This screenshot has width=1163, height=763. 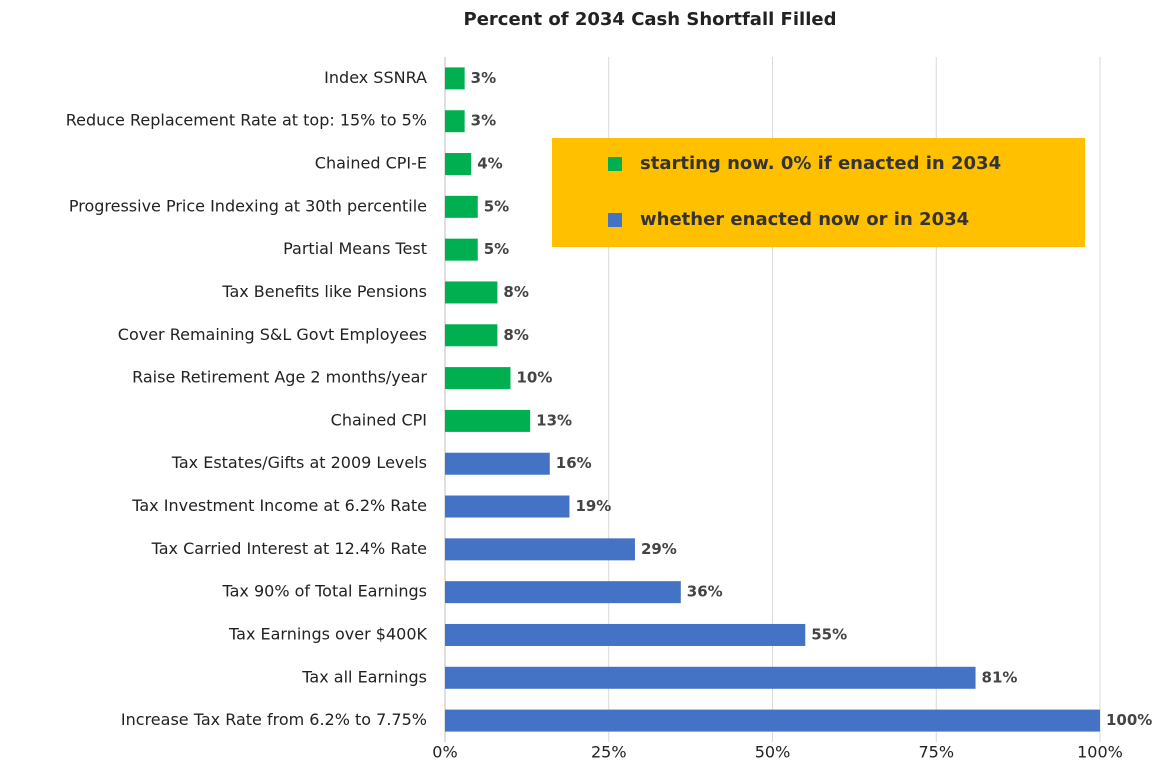 What do you see at coordinates (279, 377) in the screenshot?
I see `category-label: Raise Retirement Age 2 months/year` at bounding box center [279, 377].